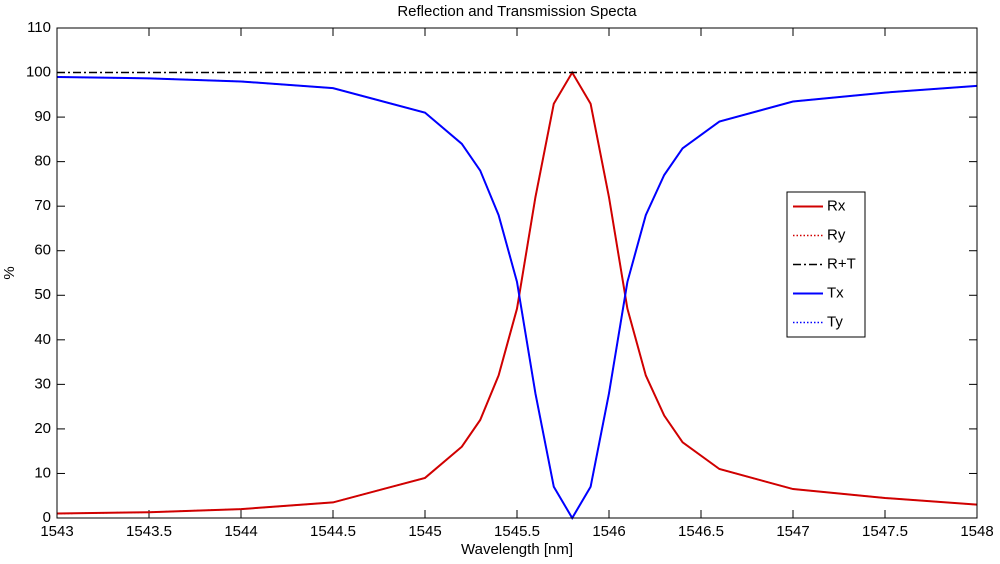 The image size is (1000, 564). Describe the element at coordinates (56, 531) in the screenshot. I see `x-tick-label: 1543` at that location.